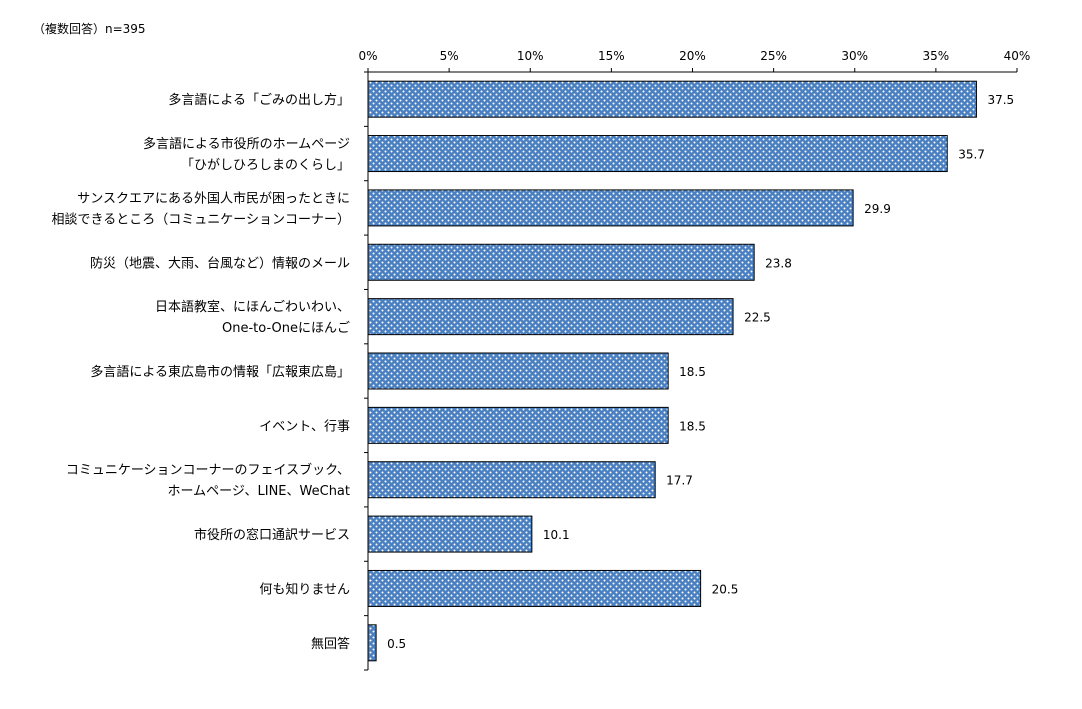  Describe the element at coordinates (220, 372) in the screenshot. I see `category-label: 多言語による東広島市の情報「広報東広島」` at that location.